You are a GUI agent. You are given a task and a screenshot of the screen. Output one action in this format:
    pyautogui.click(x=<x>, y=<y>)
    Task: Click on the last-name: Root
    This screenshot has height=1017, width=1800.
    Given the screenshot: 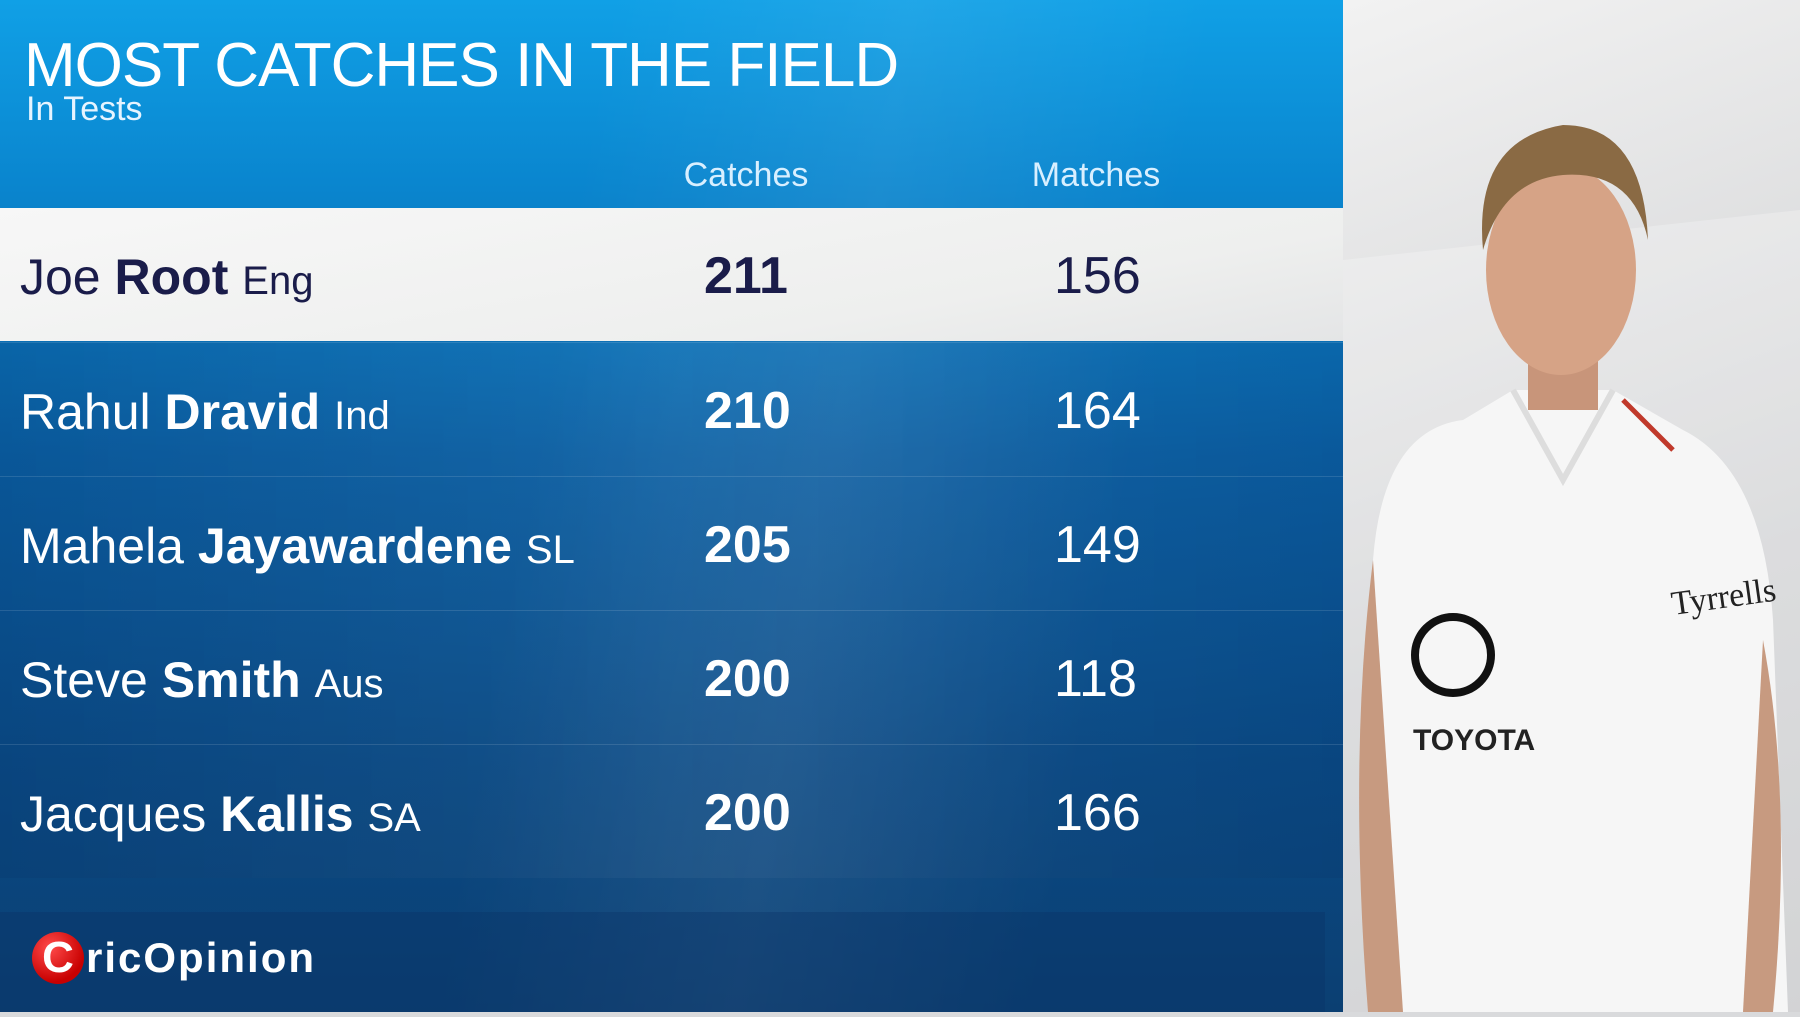 What is the action you would take?
    pyautogui.click(x=171, y=277)
    